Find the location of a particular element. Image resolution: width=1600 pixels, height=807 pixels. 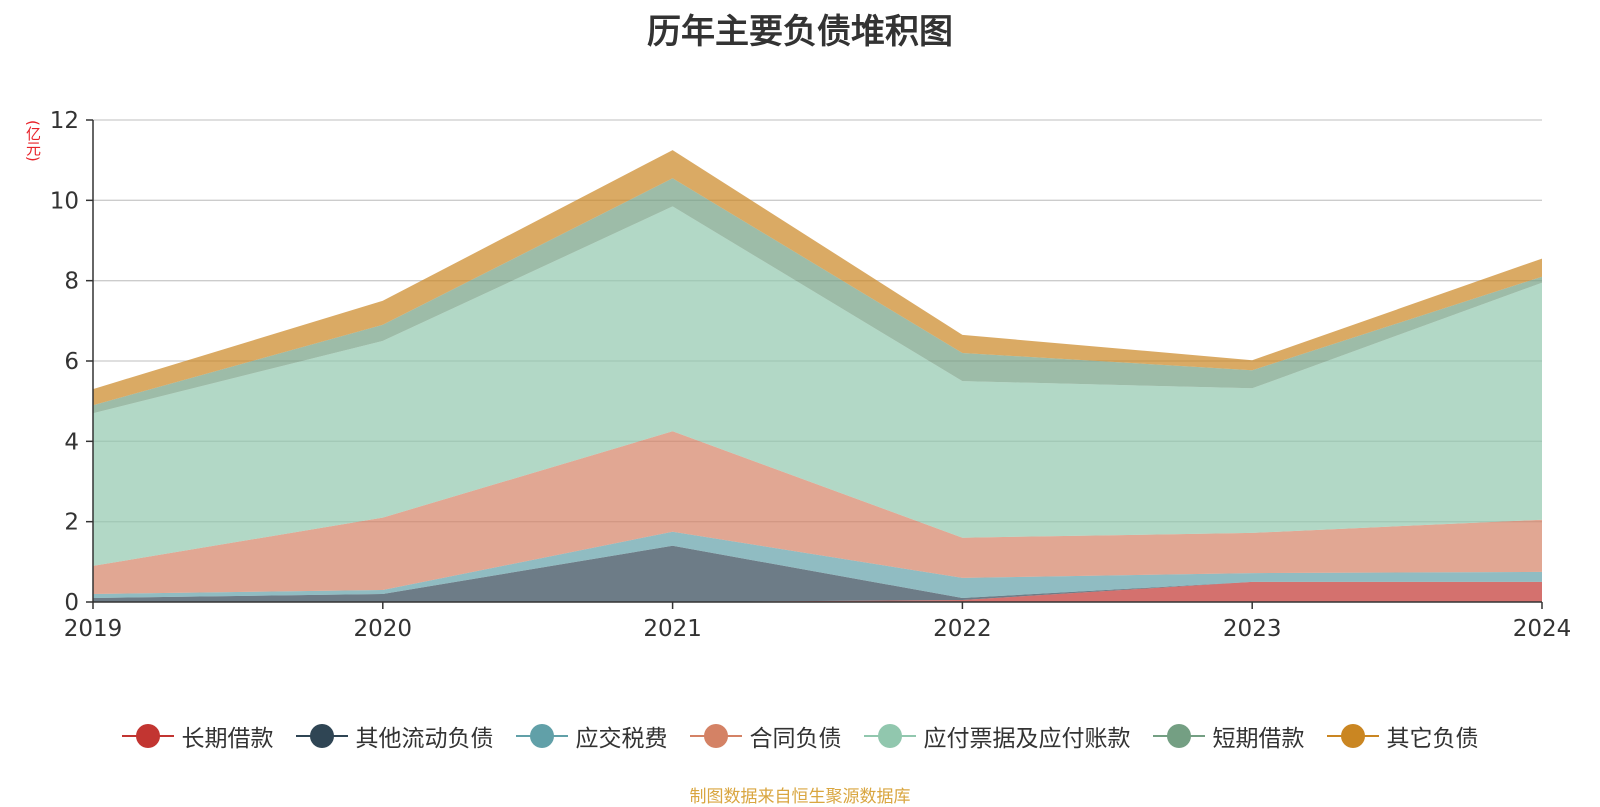

legend-item: 其它负债 is located at coordinates (1402, 736).